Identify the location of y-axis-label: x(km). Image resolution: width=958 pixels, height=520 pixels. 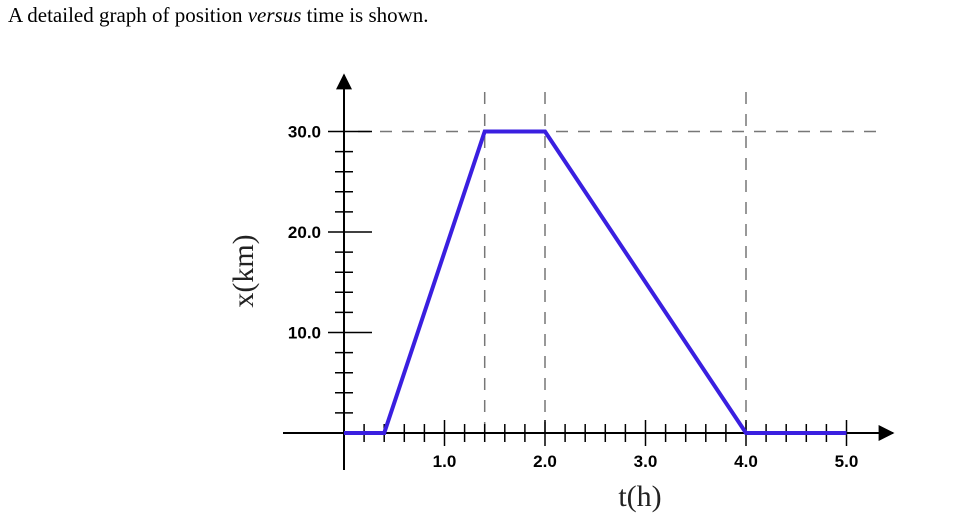
(243, 270).